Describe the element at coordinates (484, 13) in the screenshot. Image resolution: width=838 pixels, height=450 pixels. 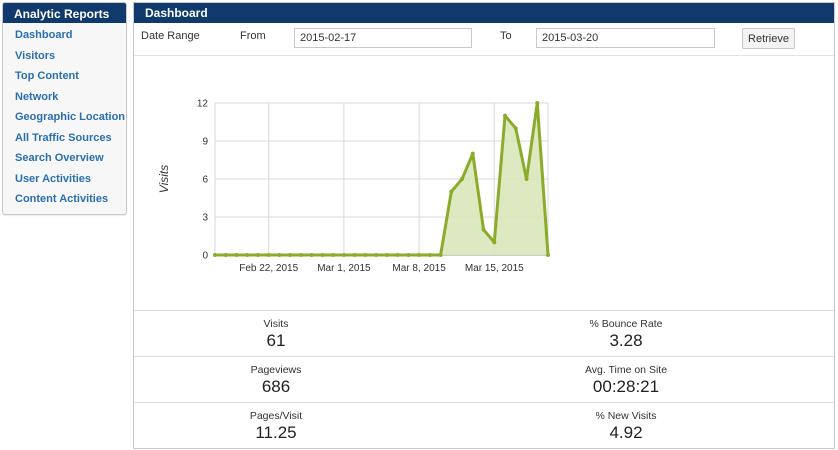
I see `panel-title: Dashboard` at that location.